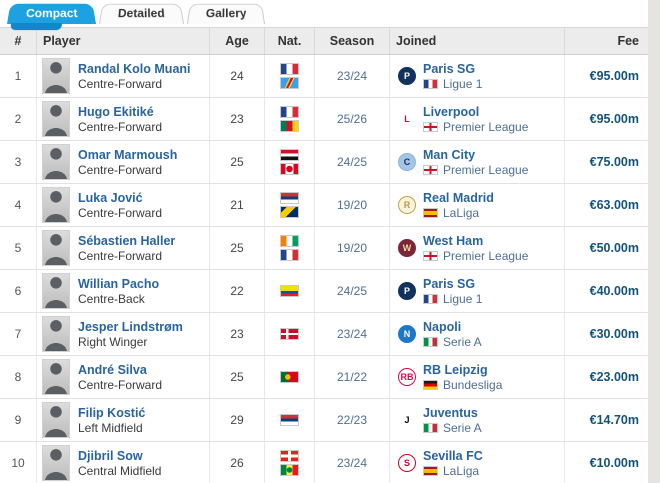 The width and height of the screenshot is (660, 483). Describe the element at coordinates (110, 455) in the screenshot. I see `player-name-link: Djibril Sow` at that location.